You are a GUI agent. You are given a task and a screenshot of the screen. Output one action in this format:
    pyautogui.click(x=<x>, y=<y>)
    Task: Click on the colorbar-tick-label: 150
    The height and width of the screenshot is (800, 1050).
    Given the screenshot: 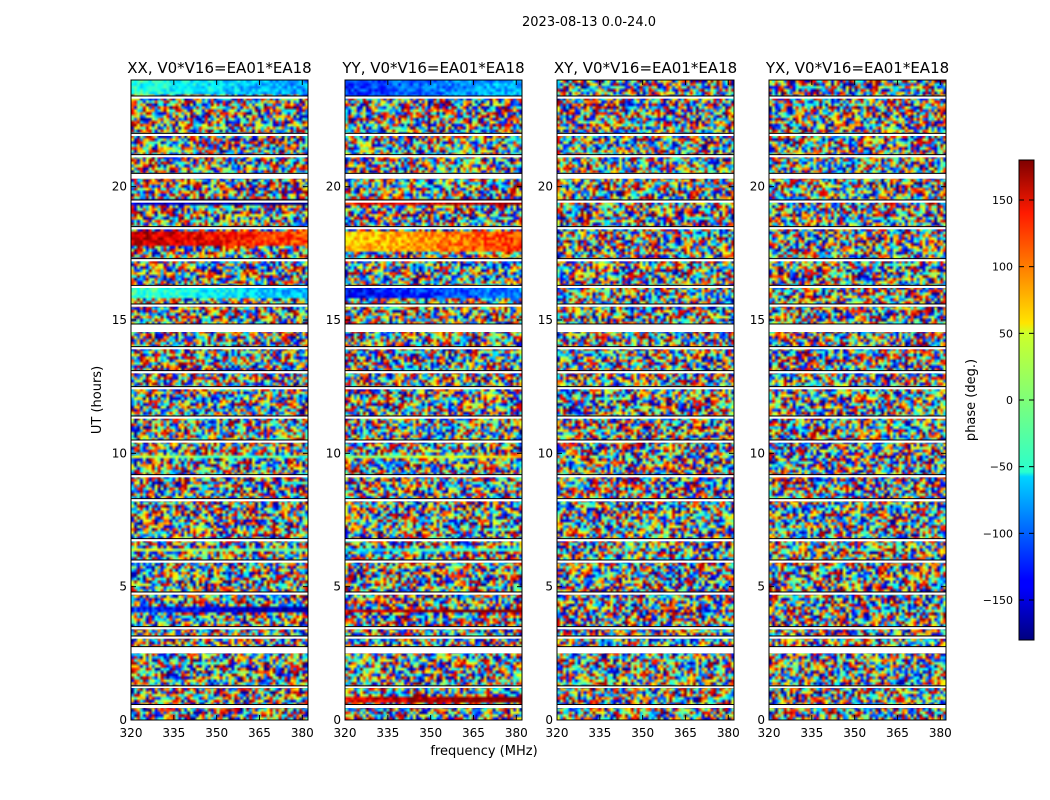 What is the action you would take?
    pyautogui.click(x=1002, y=200)
    